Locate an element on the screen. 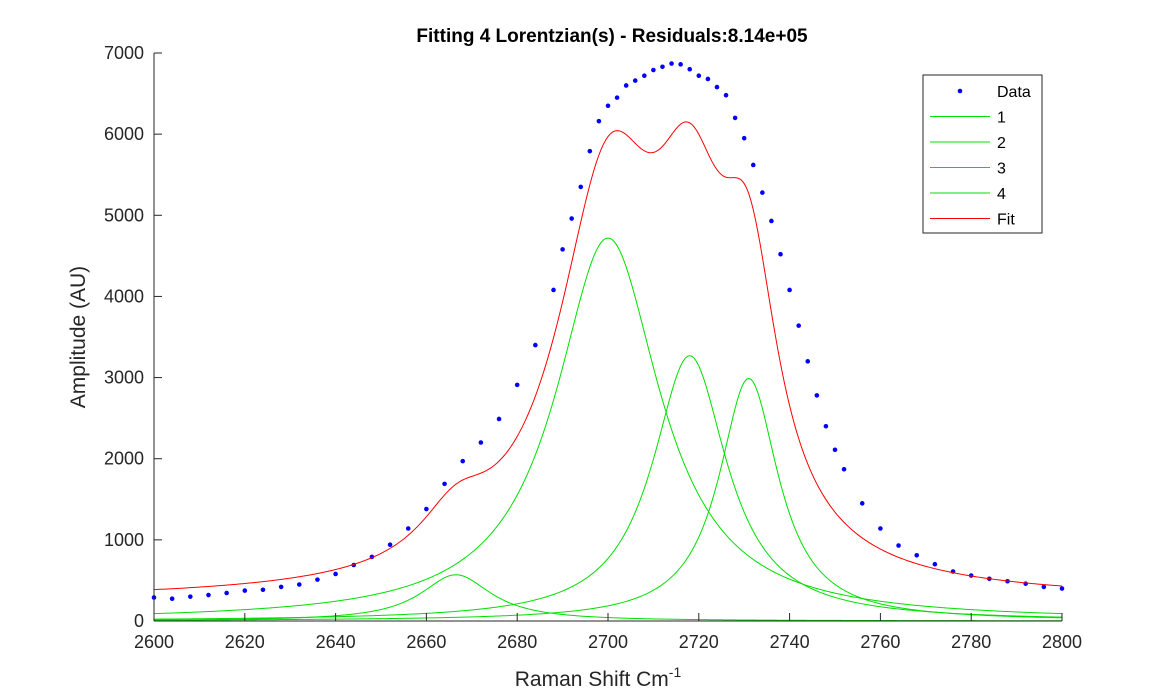  legend-label: 2 is located at coordinates (1001, 143).